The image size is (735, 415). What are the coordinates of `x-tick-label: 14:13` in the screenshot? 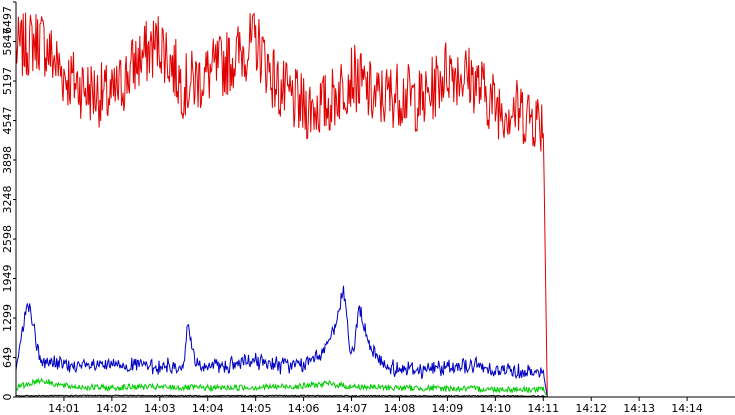 It's located at (639, 408).